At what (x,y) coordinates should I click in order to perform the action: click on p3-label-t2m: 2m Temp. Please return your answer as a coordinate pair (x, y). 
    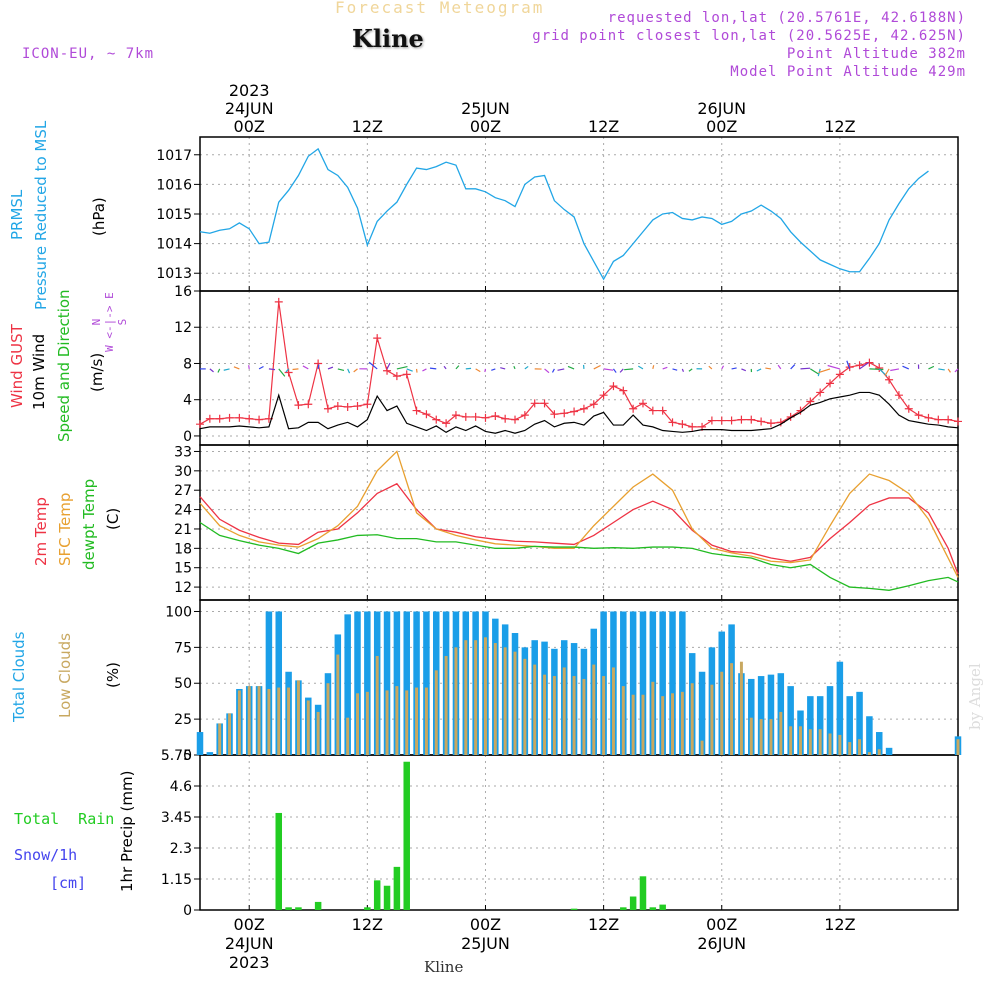
    Looking at the image, I should click on (41, 531).